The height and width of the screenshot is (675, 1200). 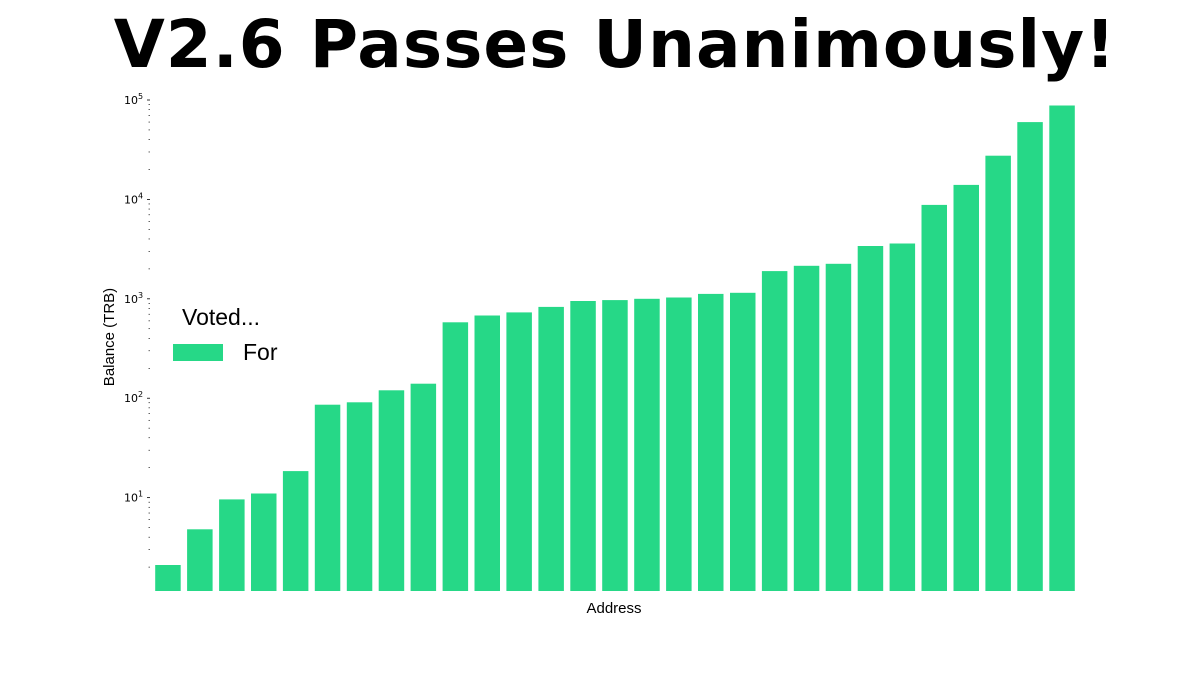 I want to click on y-axis: 10¹ 10² 10³ 10⁴ 10⁵, so click(x=137, y=330).